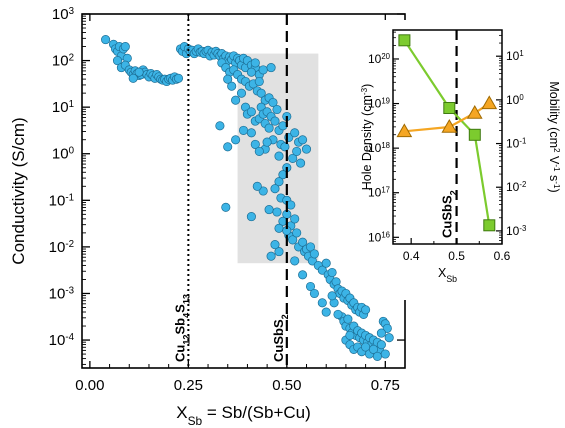 Image resolution: width=565 pixels, height=428 pixels. What do you see at coordinates (447, 275) in the screenshot?
I see `inset-x-axis-title: XSb` at bounding box center [447, 275].